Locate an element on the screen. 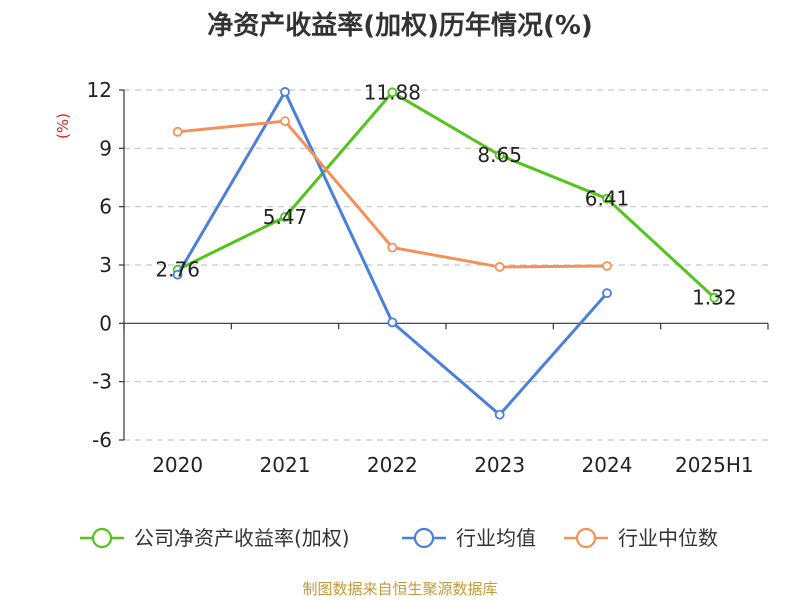 The height and width of the screenshot is (600, 800). legend-label: 公司净资产收益率(加权) is located at coordinates (242, 538).